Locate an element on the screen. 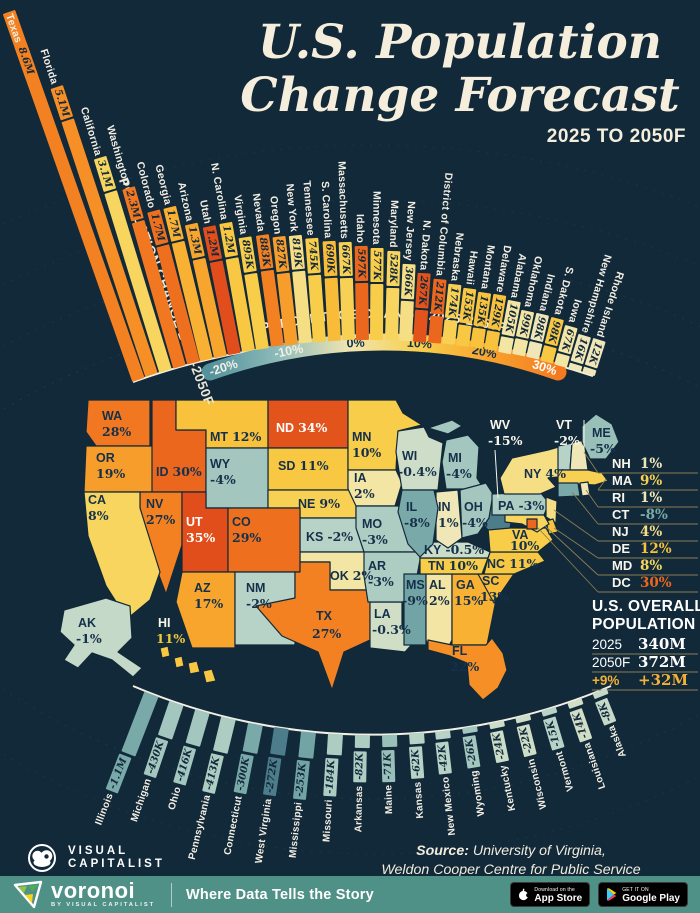 The height and width of the screenshot is (913, 700). state-label-wy: WY-4% is located at coordinates (223, 472).